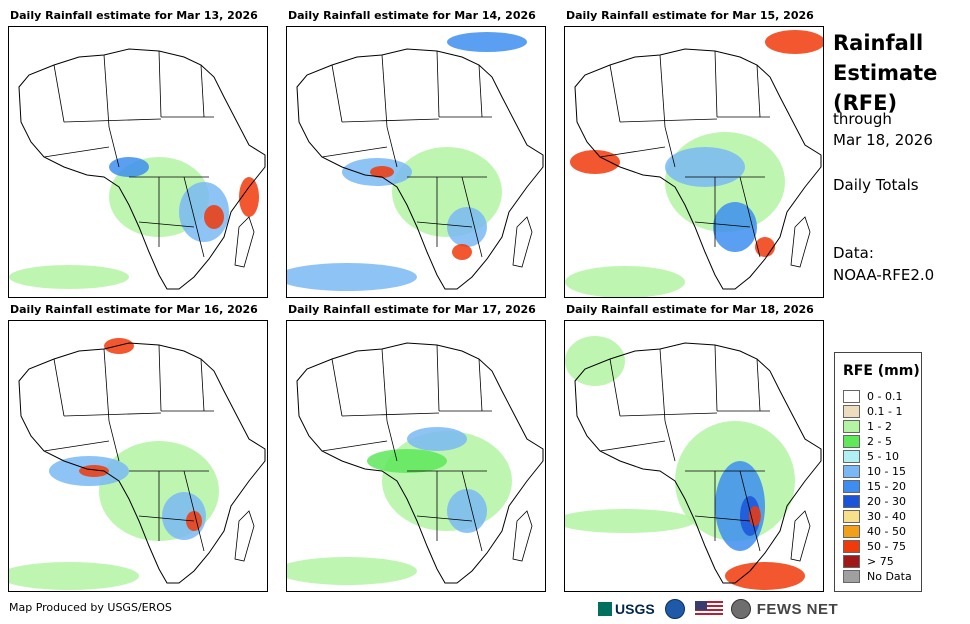  I want to click on legend-item: 2 - 5, so click(867, 441).